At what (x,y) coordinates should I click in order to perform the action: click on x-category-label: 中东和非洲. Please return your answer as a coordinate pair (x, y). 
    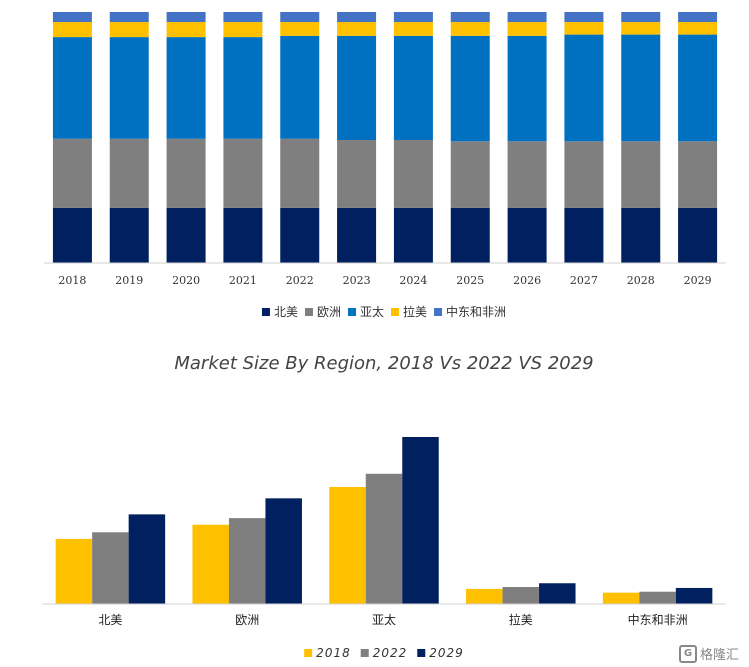
    Looking at the image, I should click on (658, 619).